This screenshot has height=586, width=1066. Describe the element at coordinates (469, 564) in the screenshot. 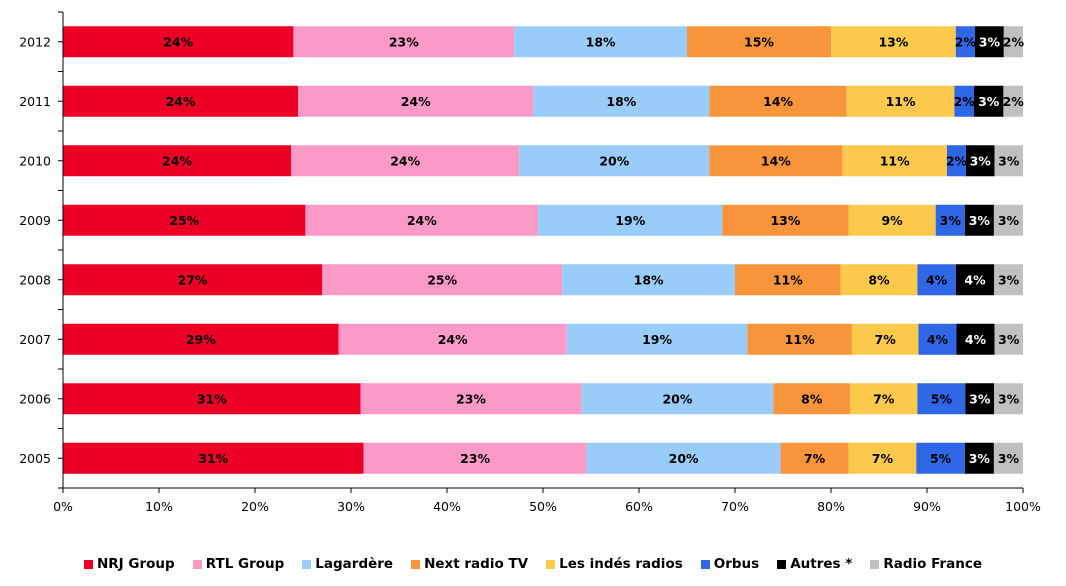

I see `legend-item: Next radio TV` at that location.